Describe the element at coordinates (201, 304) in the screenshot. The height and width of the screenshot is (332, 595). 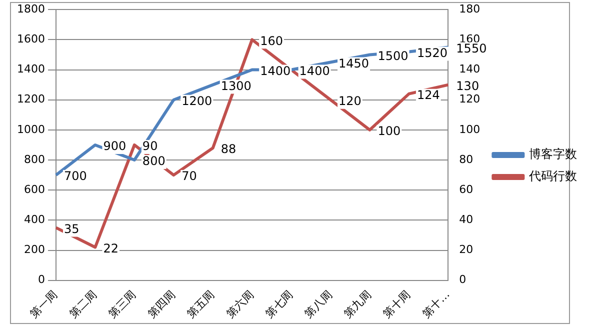
I see `x-tick-label: 第五周` at that location.